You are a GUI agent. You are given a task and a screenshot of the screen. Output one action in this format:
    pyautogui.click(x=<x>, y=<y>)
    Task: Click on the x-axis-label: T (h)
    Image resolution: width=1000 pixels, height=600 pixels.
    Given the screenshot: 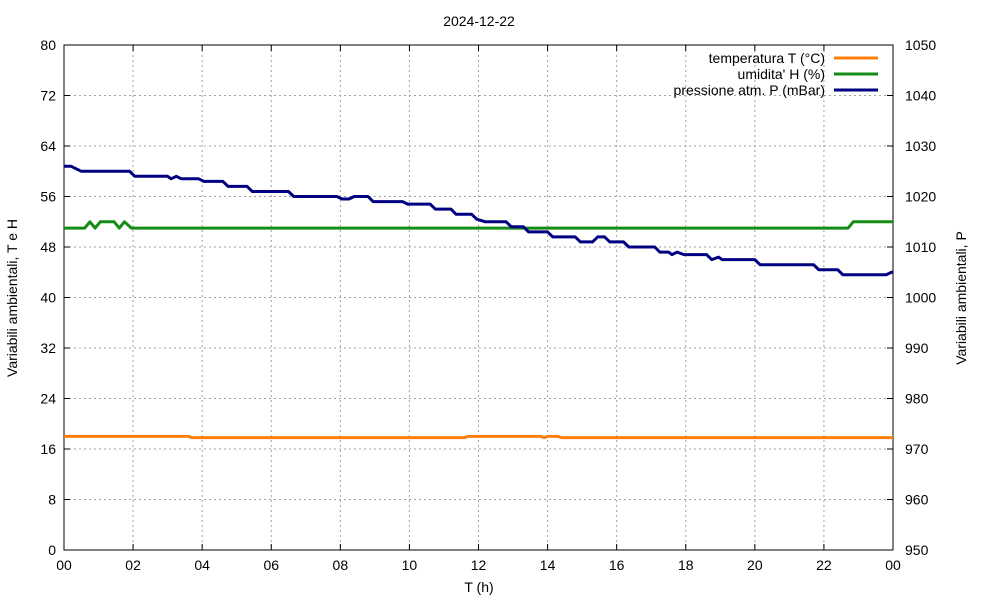 What is the action you would take?
    pyautogui.click(x=478, y=587)
    